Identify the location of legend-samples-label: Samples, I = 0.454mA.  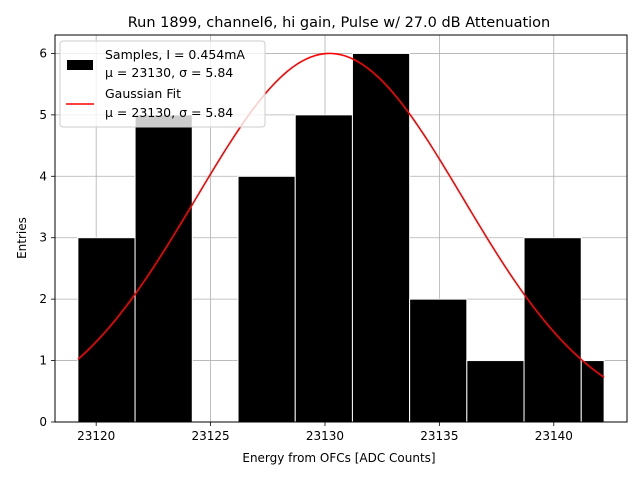
(175, 54).